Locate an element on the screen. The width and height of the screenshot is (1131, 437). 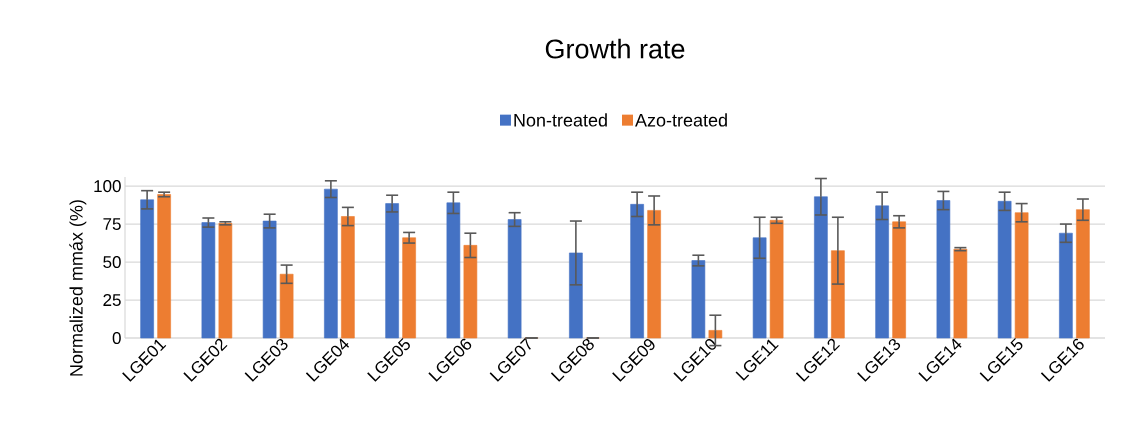
y-tick-label: 25 is located at coordinates (112, 300).